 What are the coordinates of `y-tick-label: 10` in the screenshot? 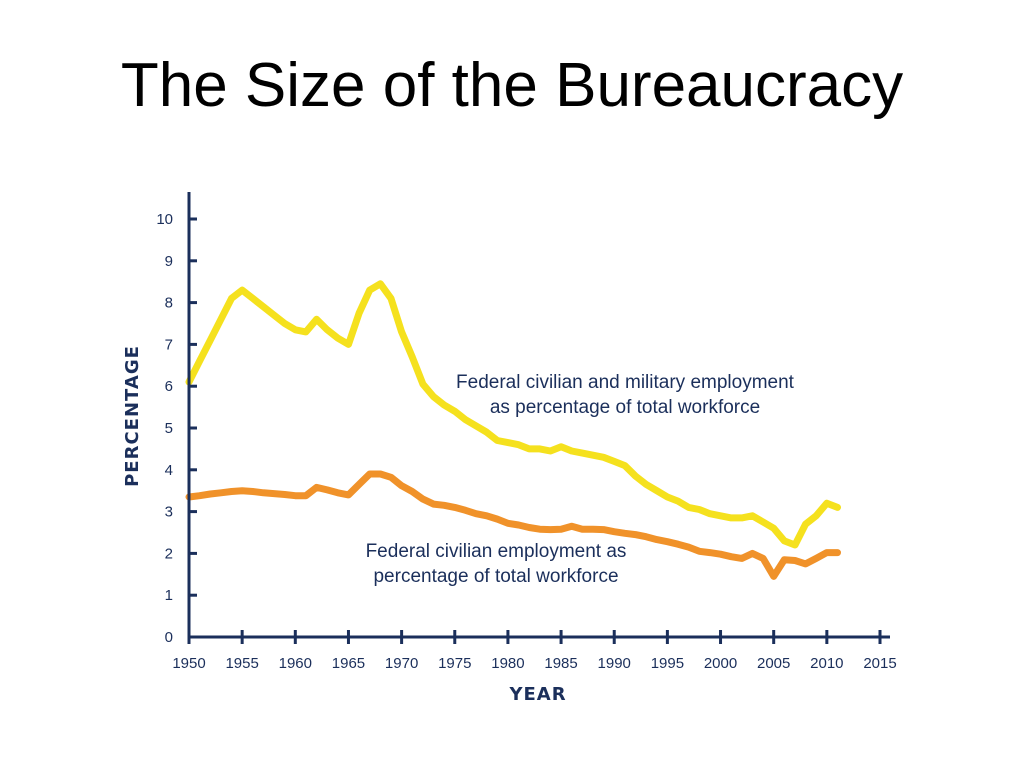 It's located at (164, 219).